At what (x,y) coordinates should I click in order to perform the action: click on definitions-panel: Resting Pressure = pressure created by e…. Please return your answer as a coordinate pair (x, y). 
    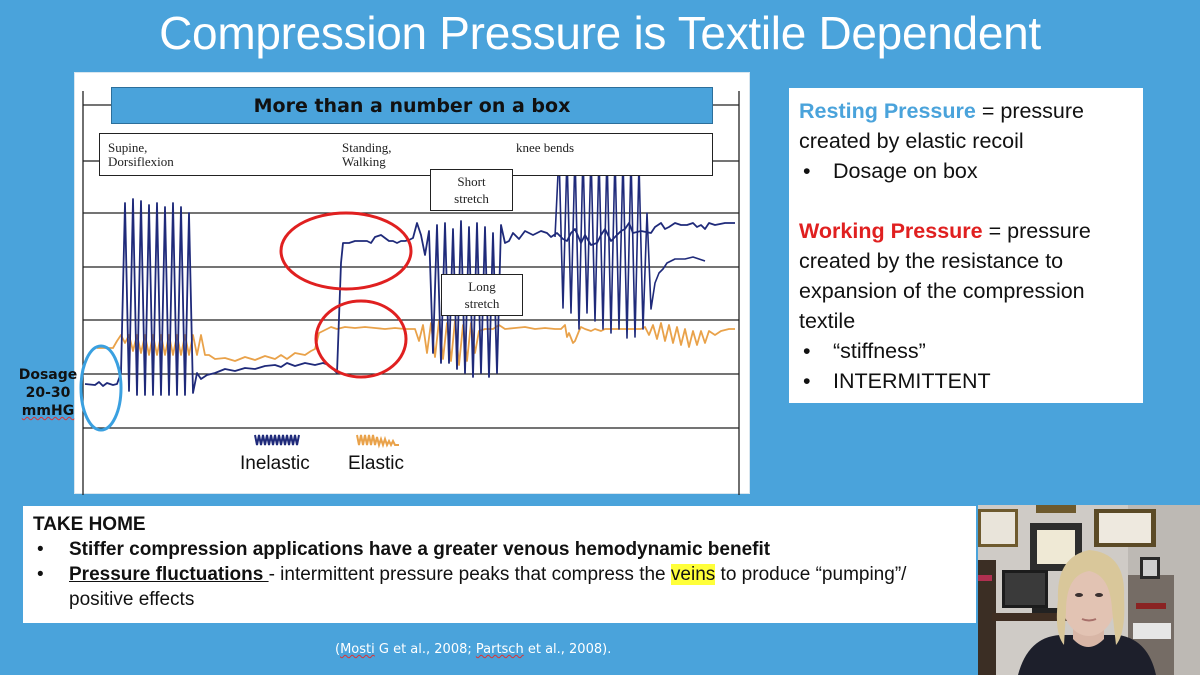
    Looking at the image, I should click on (966, 245).